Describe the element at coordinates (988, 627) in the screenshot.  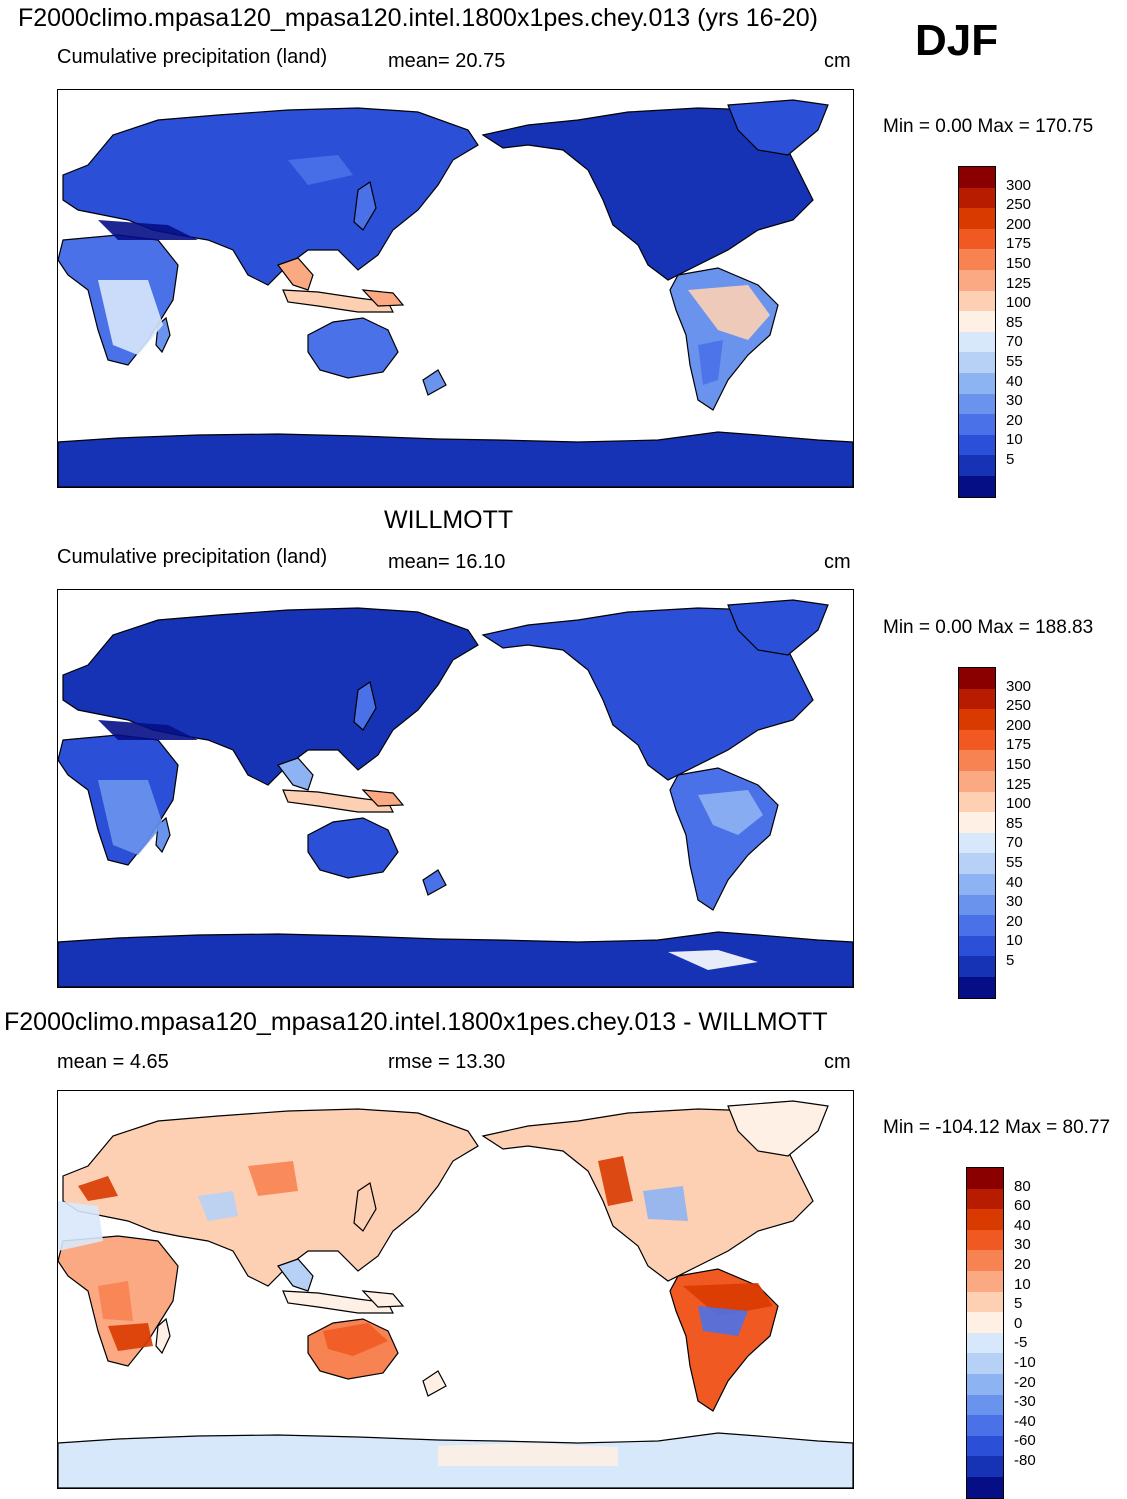
I see `panel2-minmax: Min = 0.00 Max = 188.83` at that location.